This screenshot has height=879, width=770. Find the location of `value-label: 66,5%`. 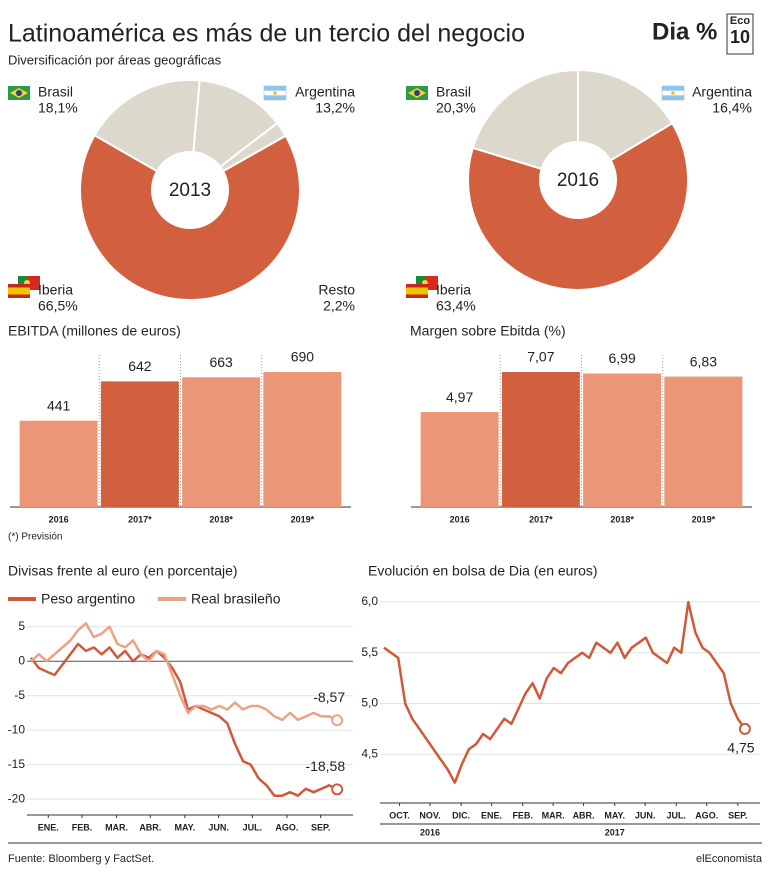

value-label: 66,5% is located at coordinates (58, 306).